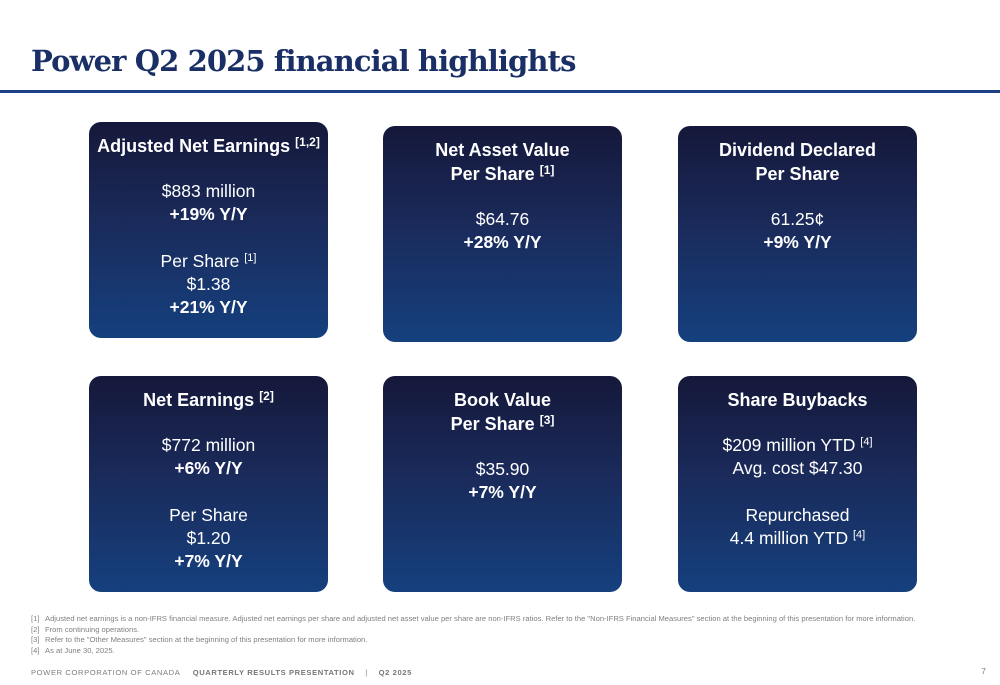  I want to click on buyback-amount: $209 million YTD, so click(789, 445).